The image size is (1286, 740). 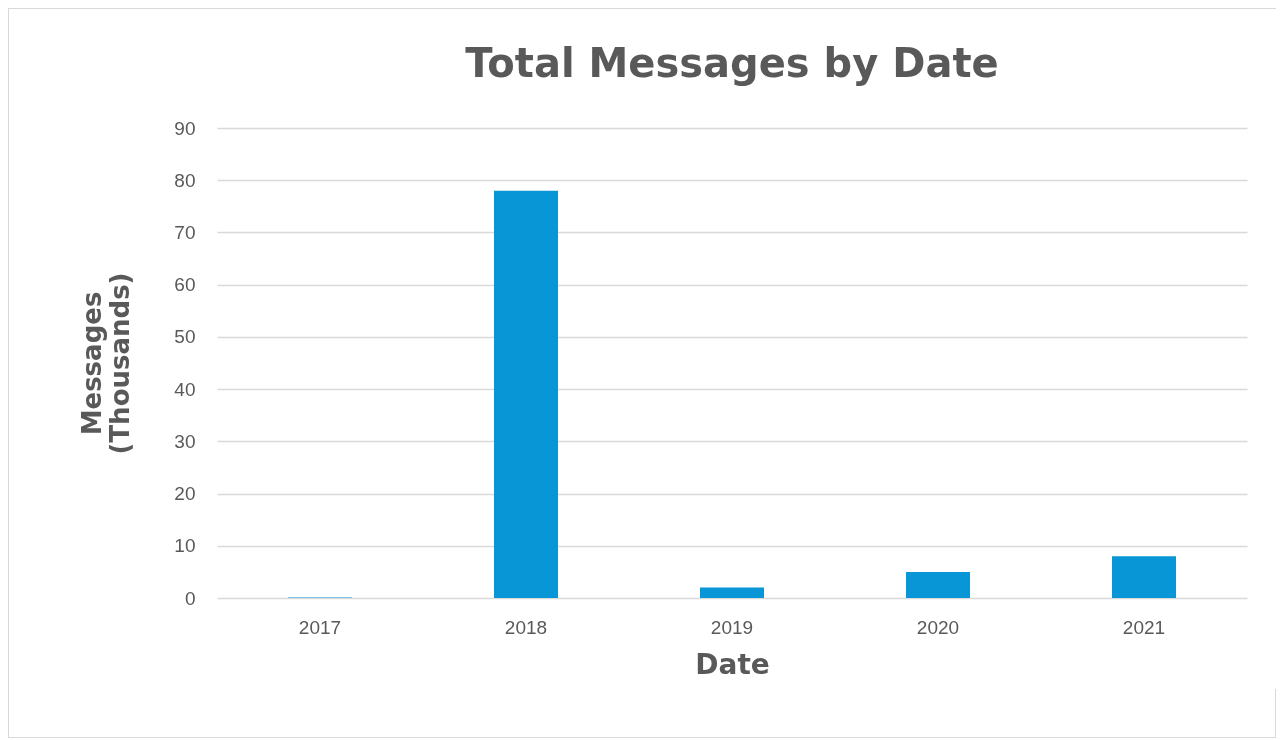 I want to click on y-axis-title: Messages (Thousands), so click(x=106, y=363).